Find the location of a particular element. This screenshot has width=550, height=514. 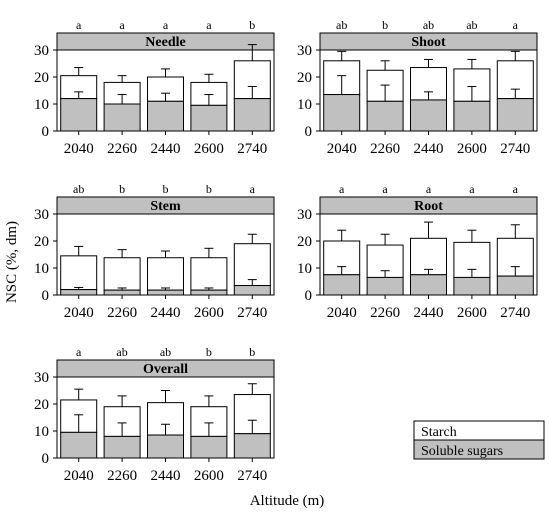

legend-swatch-soluble-sugars is located at coordinates (479, 449).